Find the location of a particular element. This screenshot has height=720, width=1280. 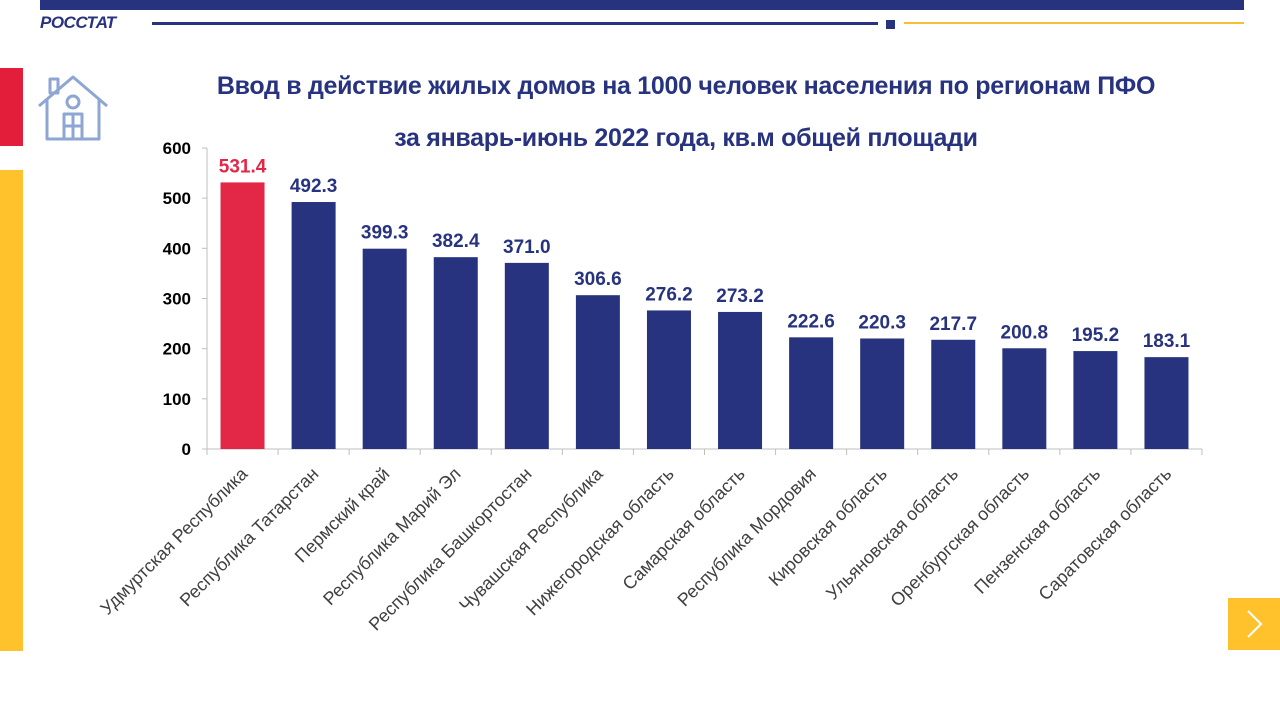

bar-value-label: 183.1 is located at coordinates (1167, 341).